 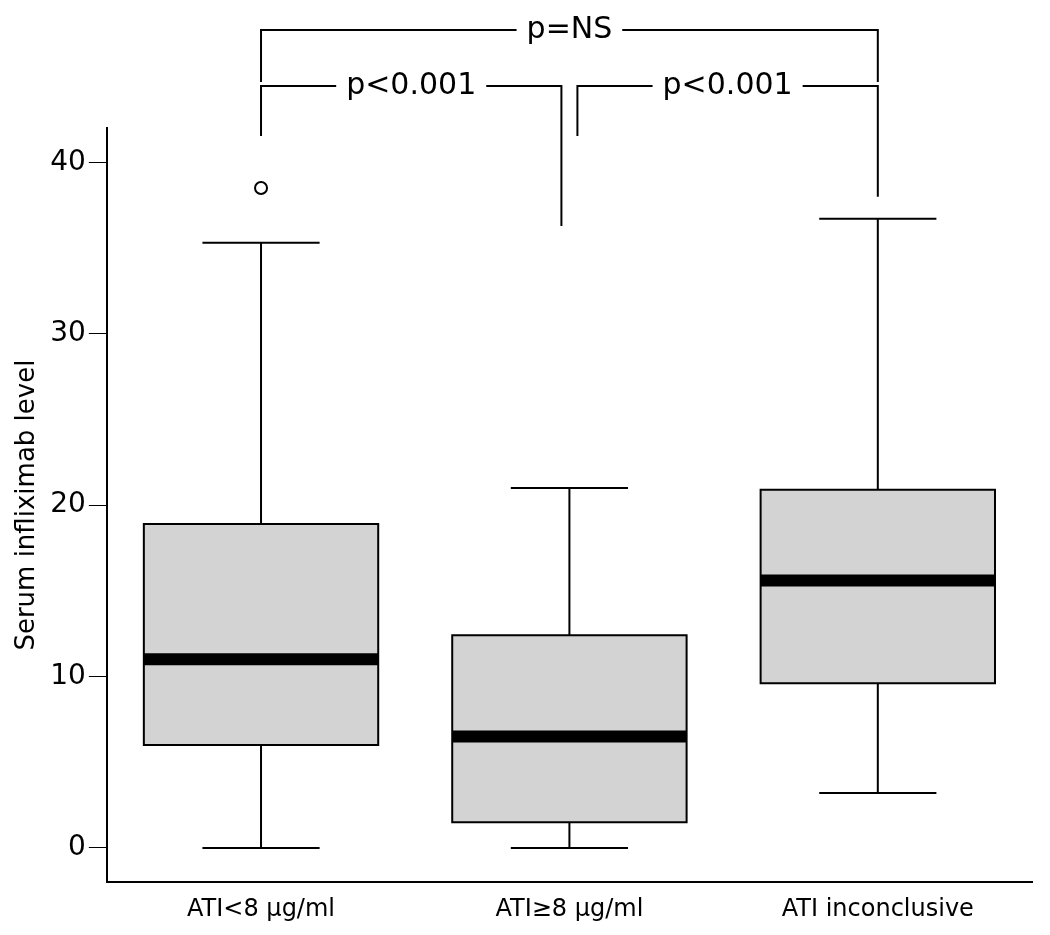 I want to click on y-tick-label: 20, so click(x=68, y=503).